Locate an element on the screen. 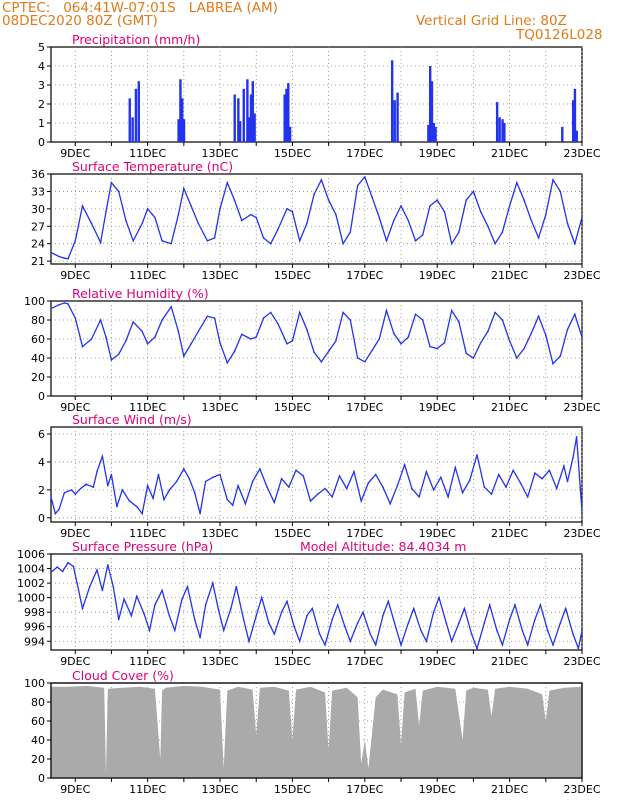 The image size is (618, 800). panel-frame is located at coordinates (316, 219).